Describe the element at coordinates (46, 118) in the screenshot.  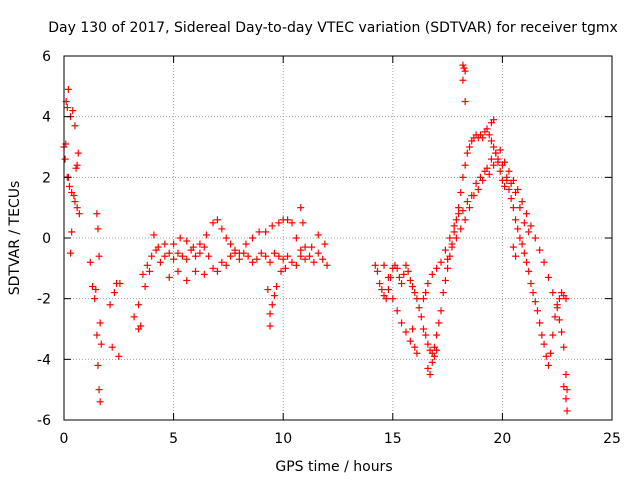
I see `y-tick-label: 4` at that location.